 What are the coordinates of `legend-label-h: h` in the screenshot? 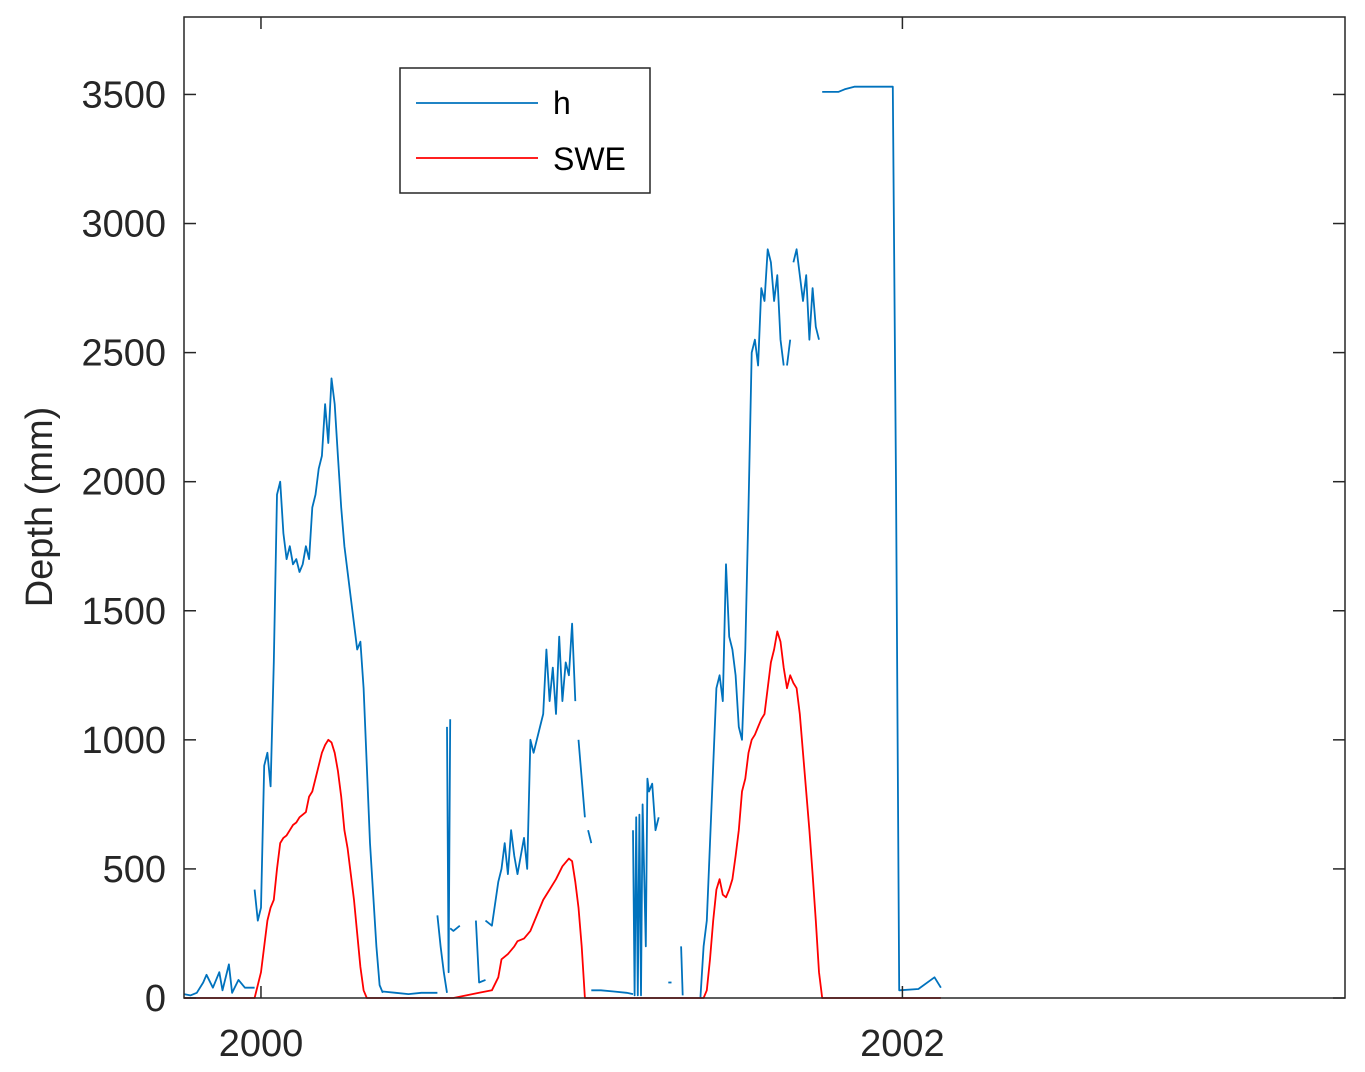 It's located at (562, 103).